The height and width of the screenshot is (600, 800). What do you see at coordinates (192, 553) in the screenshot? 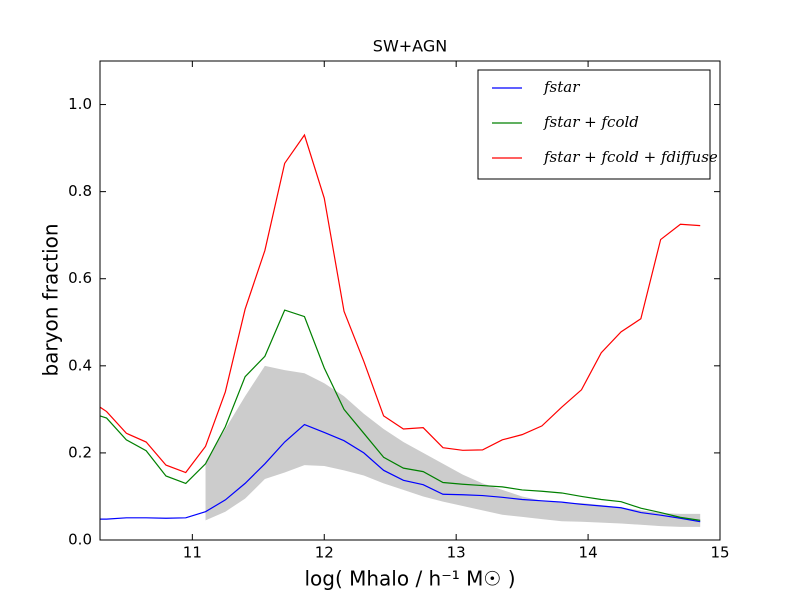
I see `x-tick-label: 11` at bounding box center [192, 553].